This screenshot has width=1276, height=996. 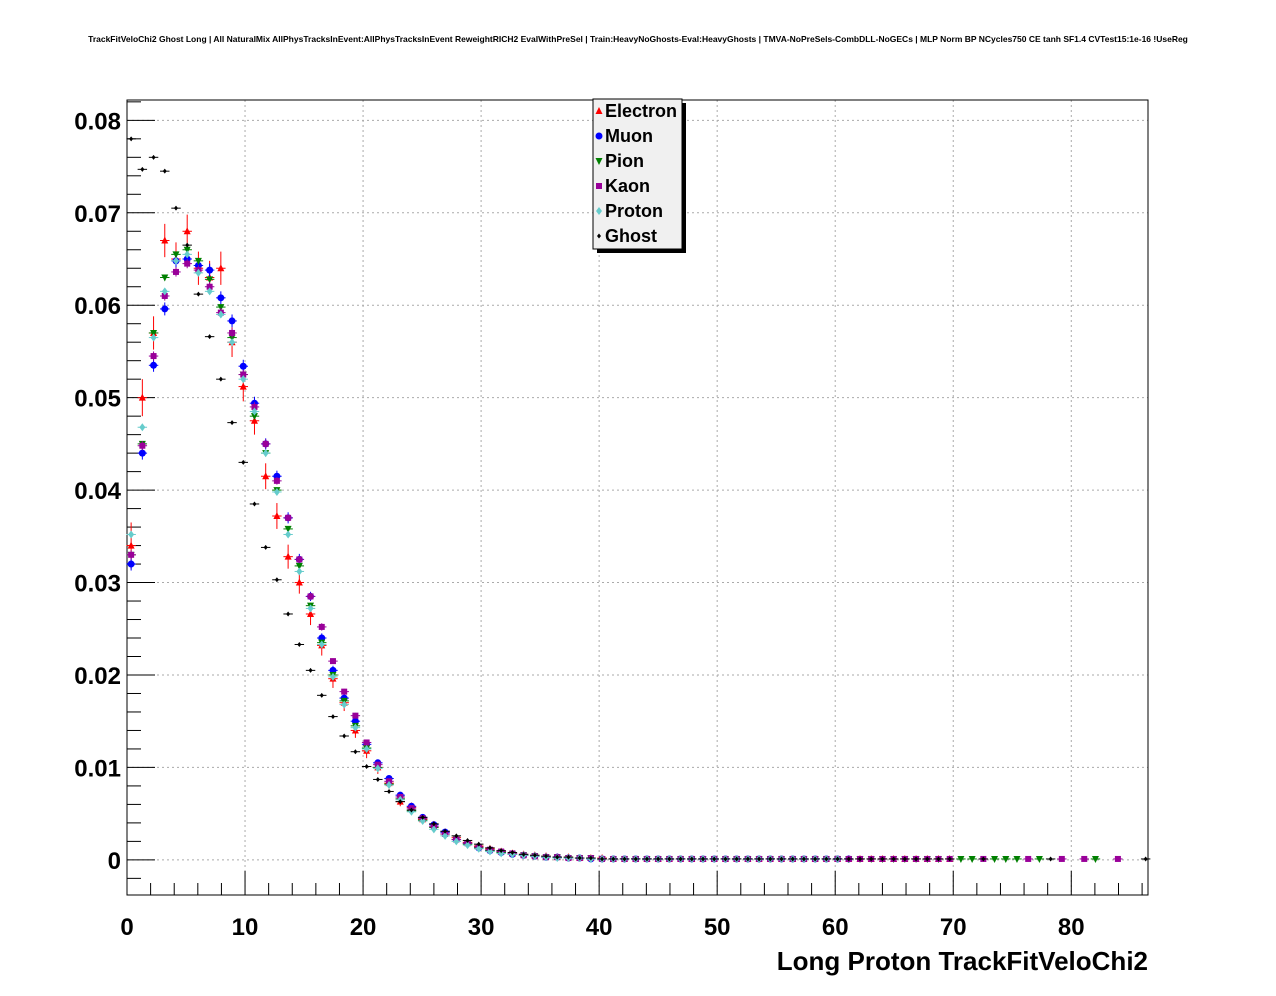 I want to click on legend-label: Proton, so click(x=634, y=211).